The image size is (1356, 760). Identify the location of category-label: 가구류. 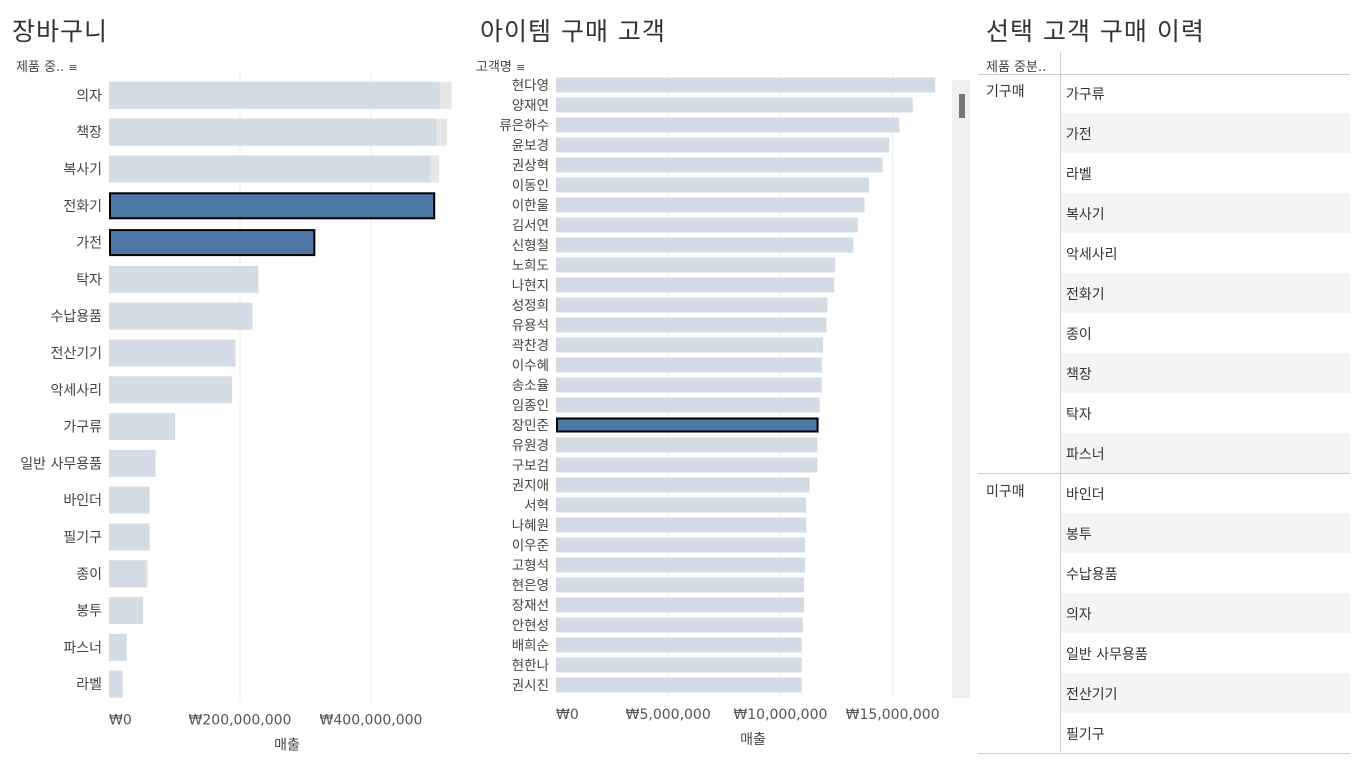
(82, 428).